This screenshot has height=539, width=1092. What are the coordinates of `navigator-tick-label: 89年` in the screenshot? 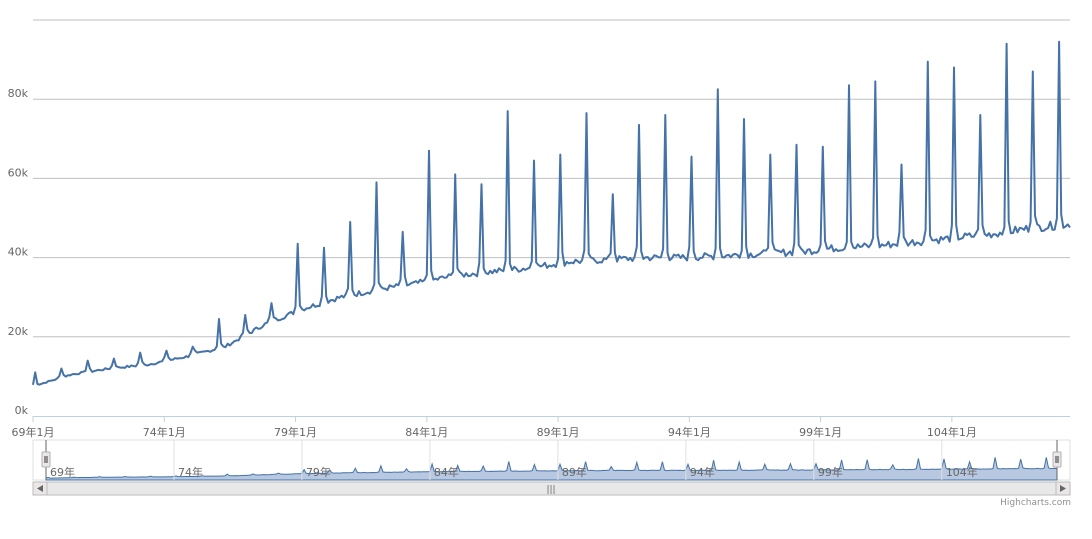 It's located at (574, 472).